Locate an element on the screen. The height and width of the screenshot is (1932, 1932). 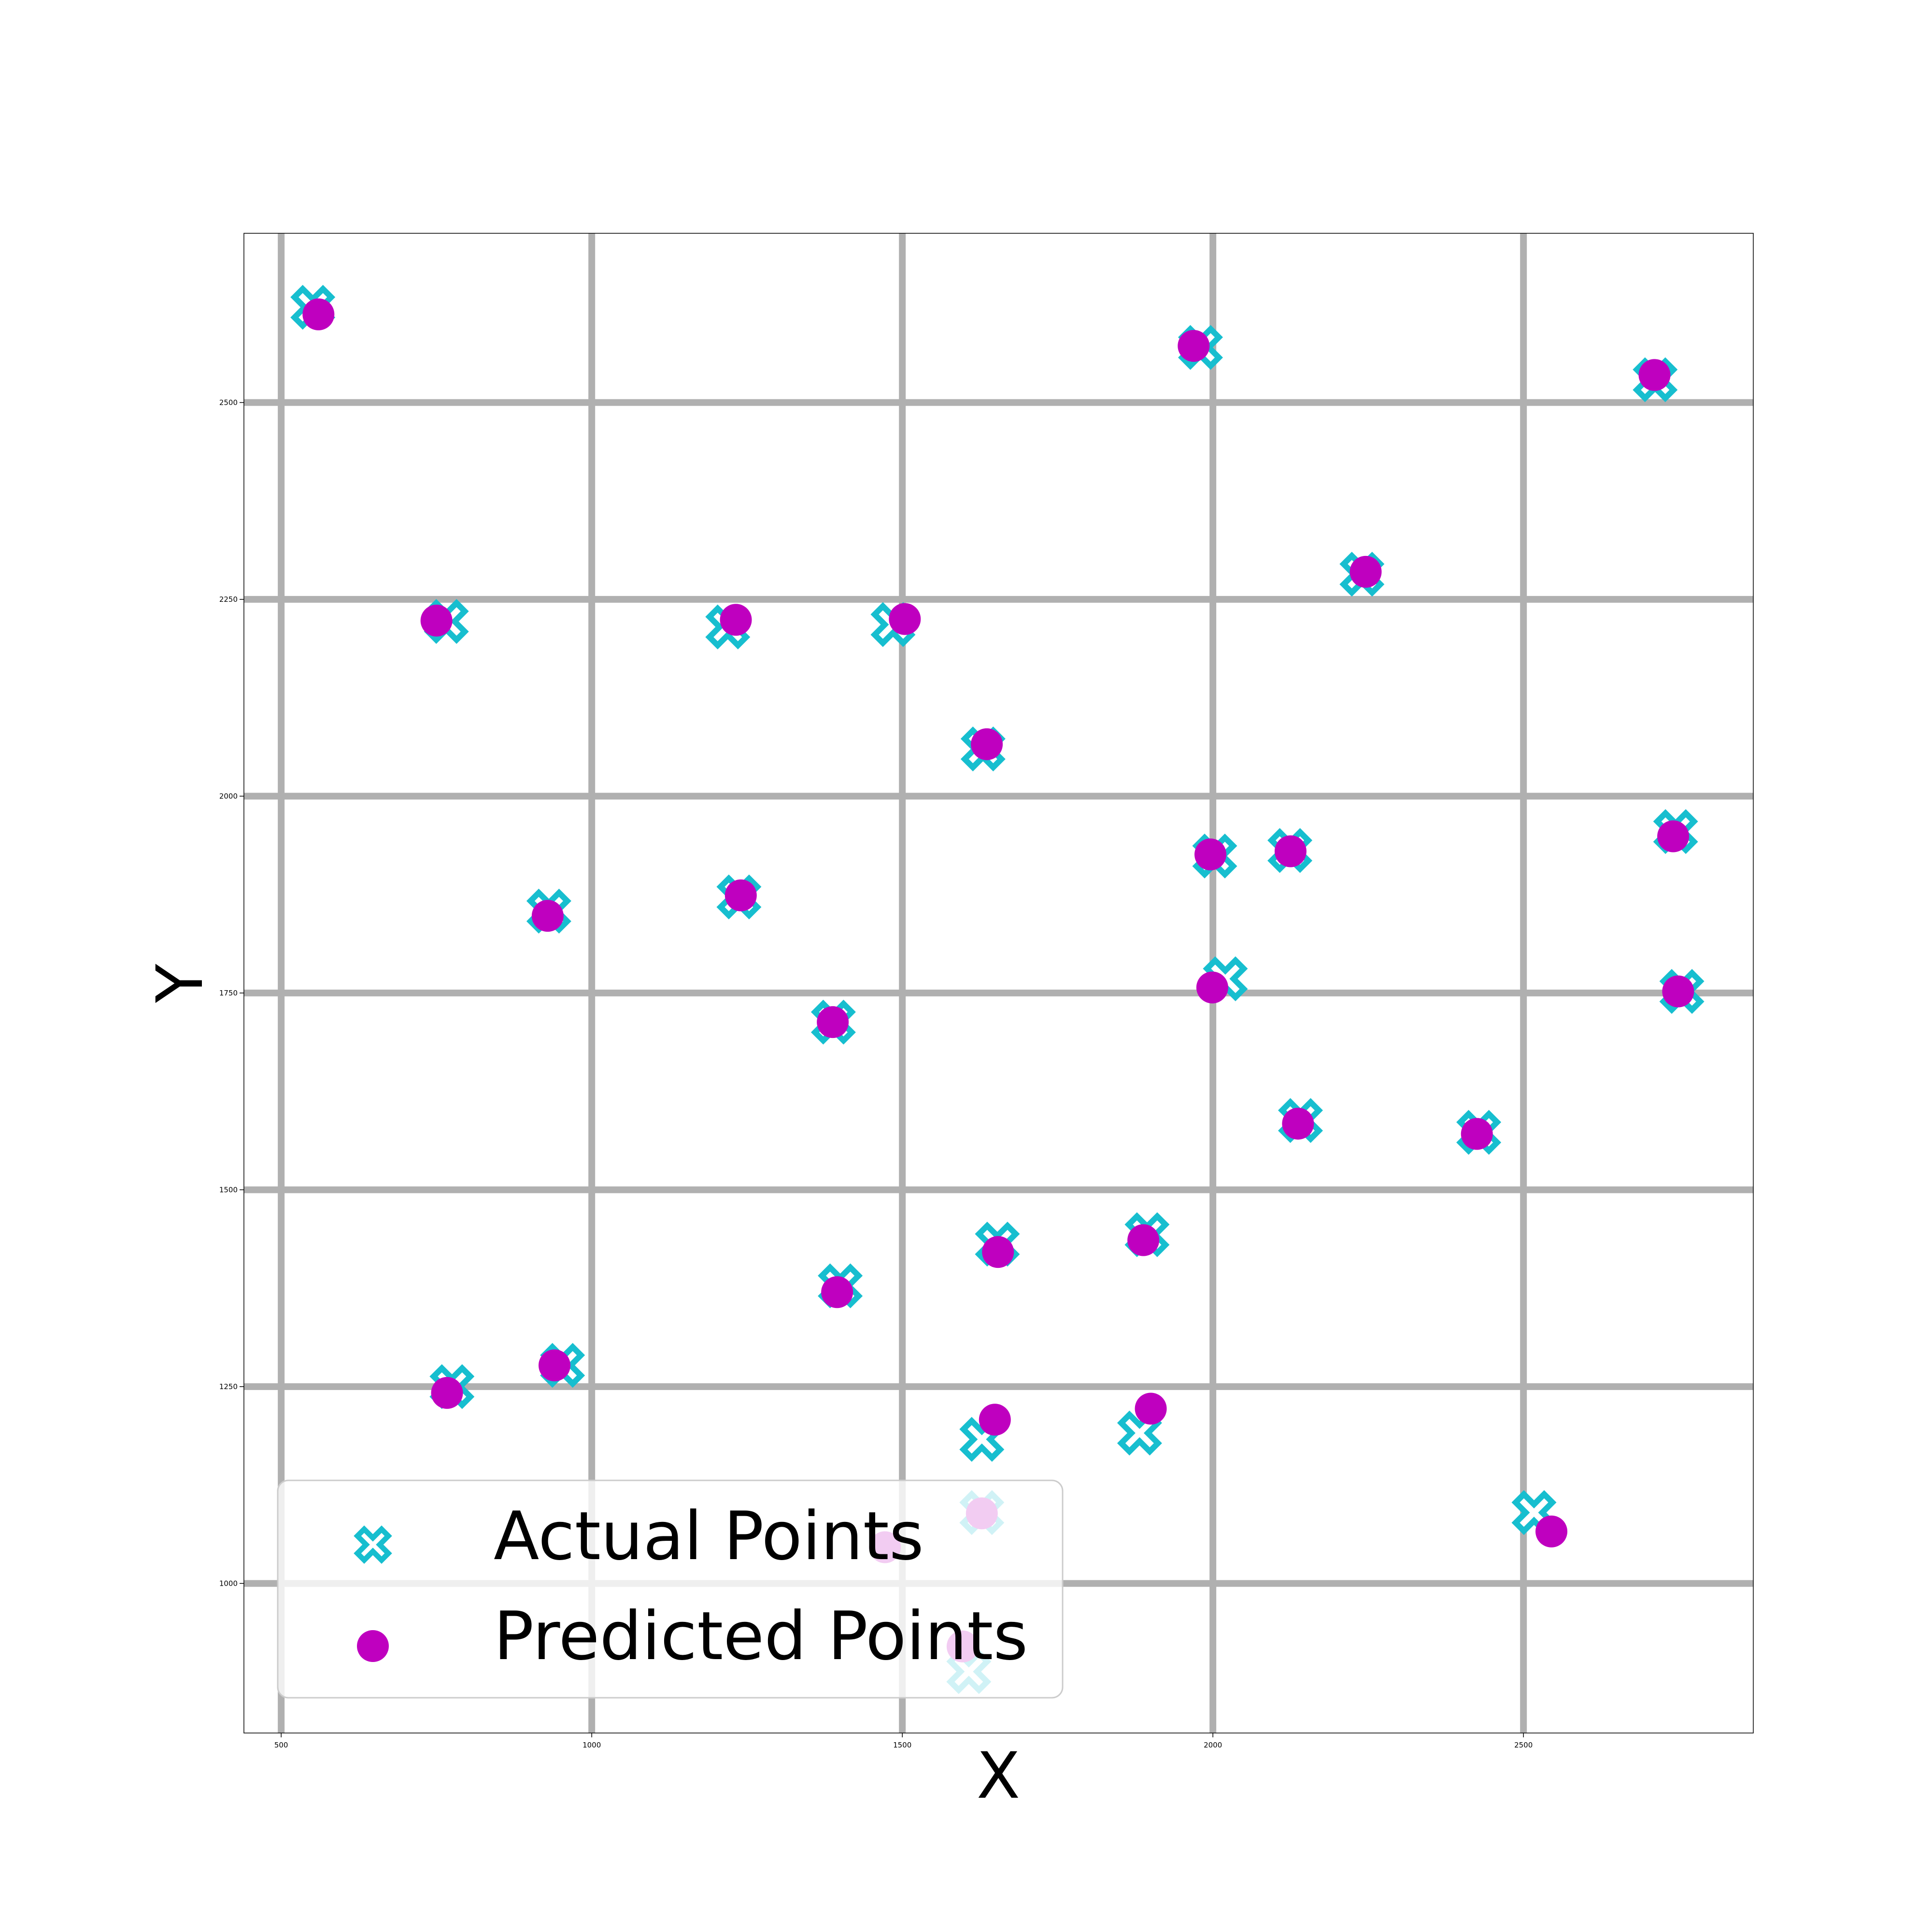
legend-predicted-marker is located at coordinates (373, 1646).